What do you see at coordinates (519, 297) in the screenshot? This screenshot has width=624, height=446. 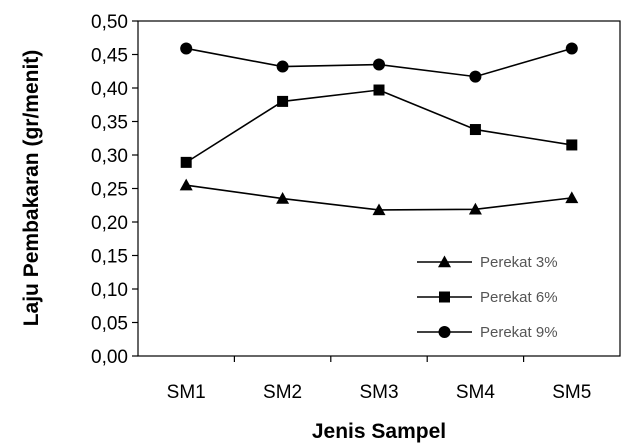 I see `legend-label: Perekat 6%` at bounding box center [519, 297].